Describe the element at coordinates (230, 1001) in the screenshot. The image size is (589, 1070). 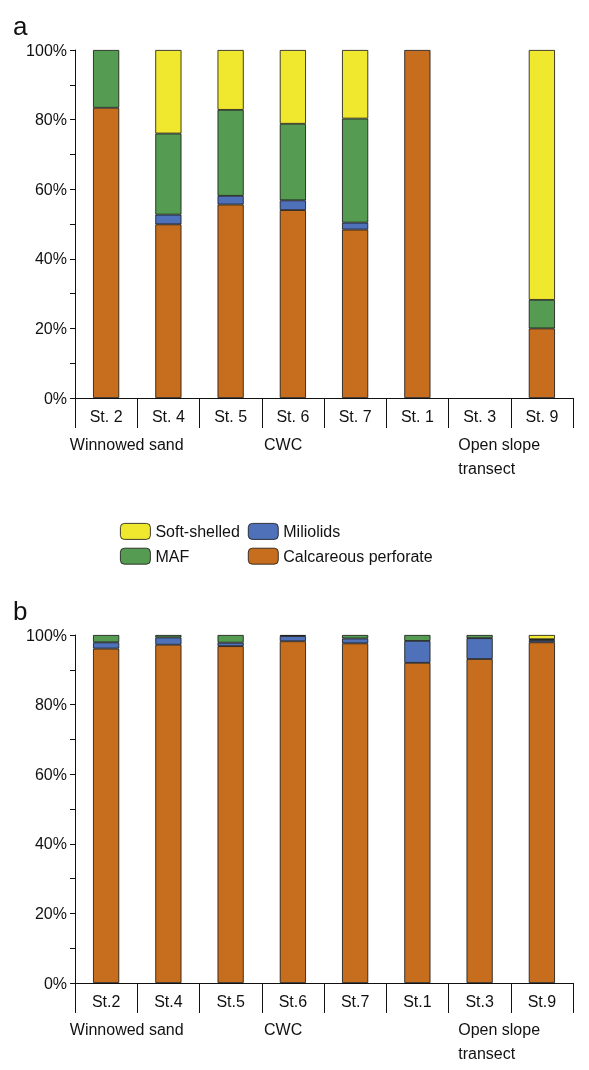
I see `x-tick-label: St.5` at that location.